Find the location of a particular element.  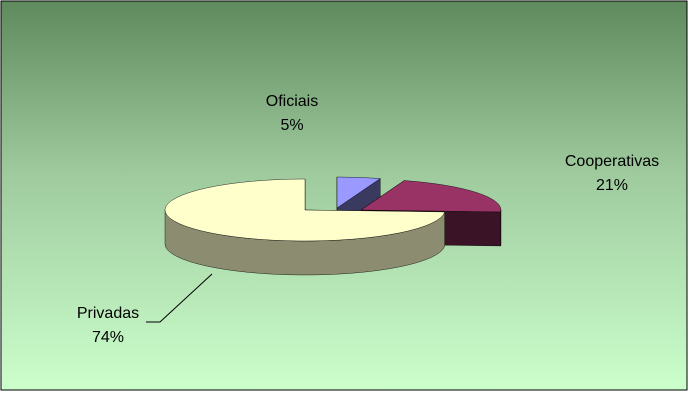

slice-label-oficiais: Oficiais is located at coordinates (292, 101).